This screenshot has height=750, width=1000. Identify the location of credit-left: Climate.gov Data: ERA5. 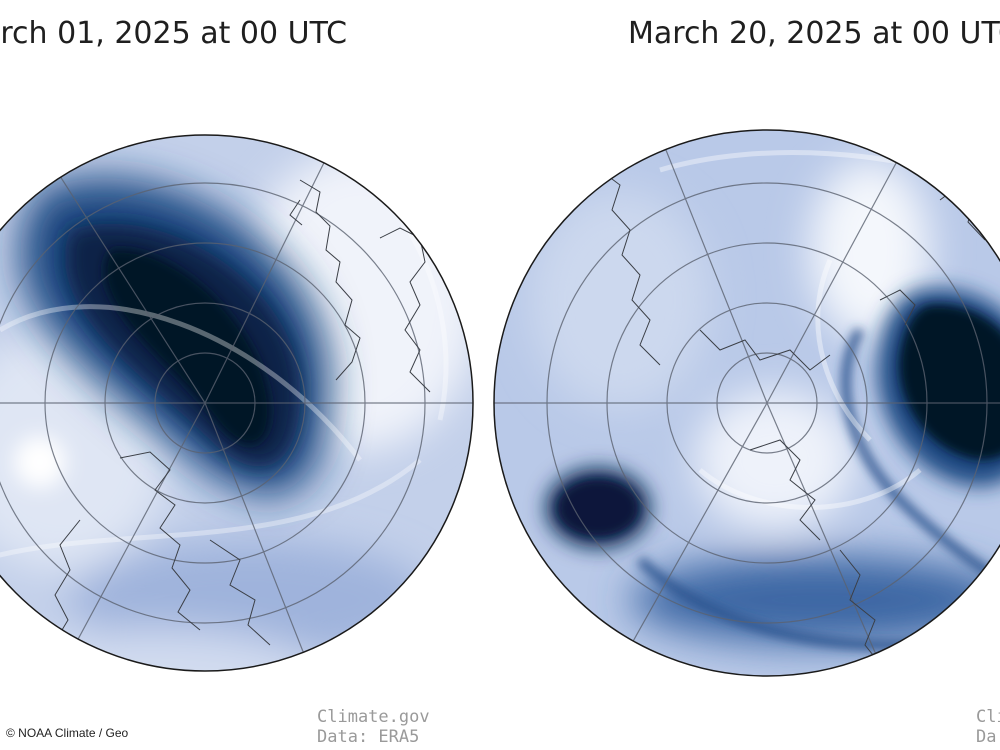
(373, 727).